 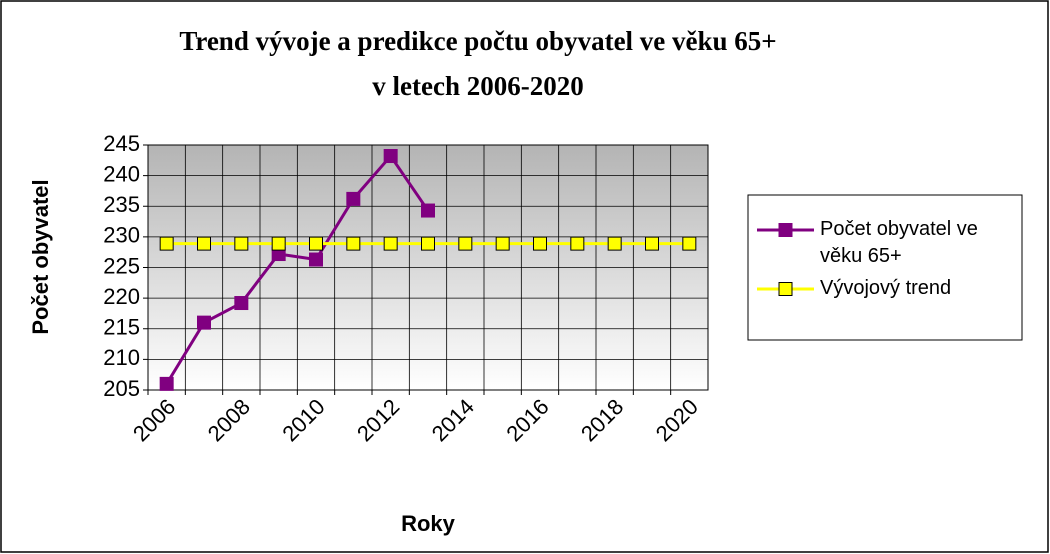 I want to click on y-axis-label: Počet obyvatel, so click(x=40, y=256).